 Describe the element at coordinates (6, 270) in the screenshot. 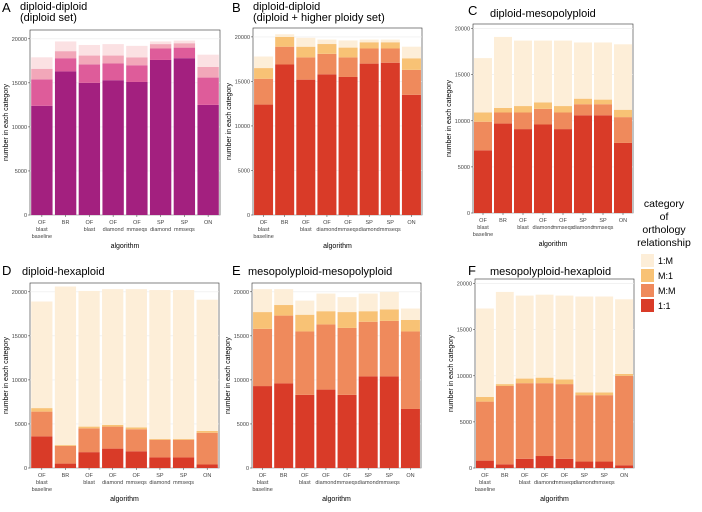

I see `panel-letter: D` at that location.